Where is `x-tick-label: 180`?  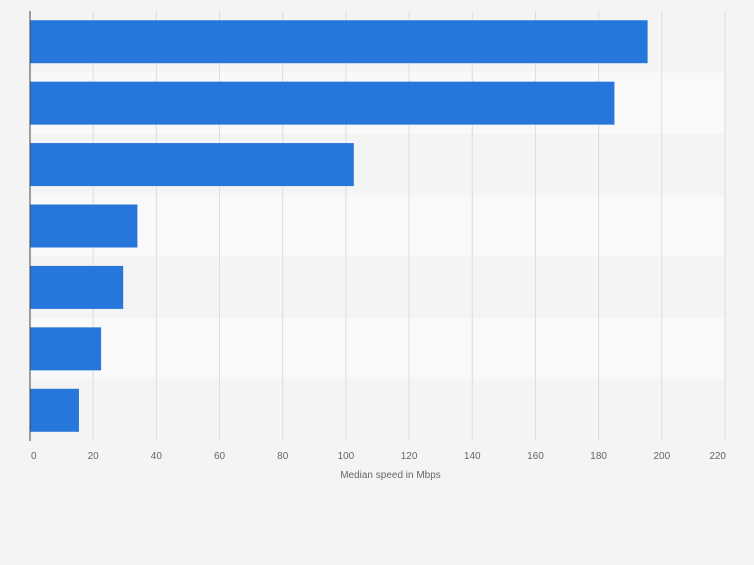
x-tick-label: 180 is located at coordinates (598, 456).